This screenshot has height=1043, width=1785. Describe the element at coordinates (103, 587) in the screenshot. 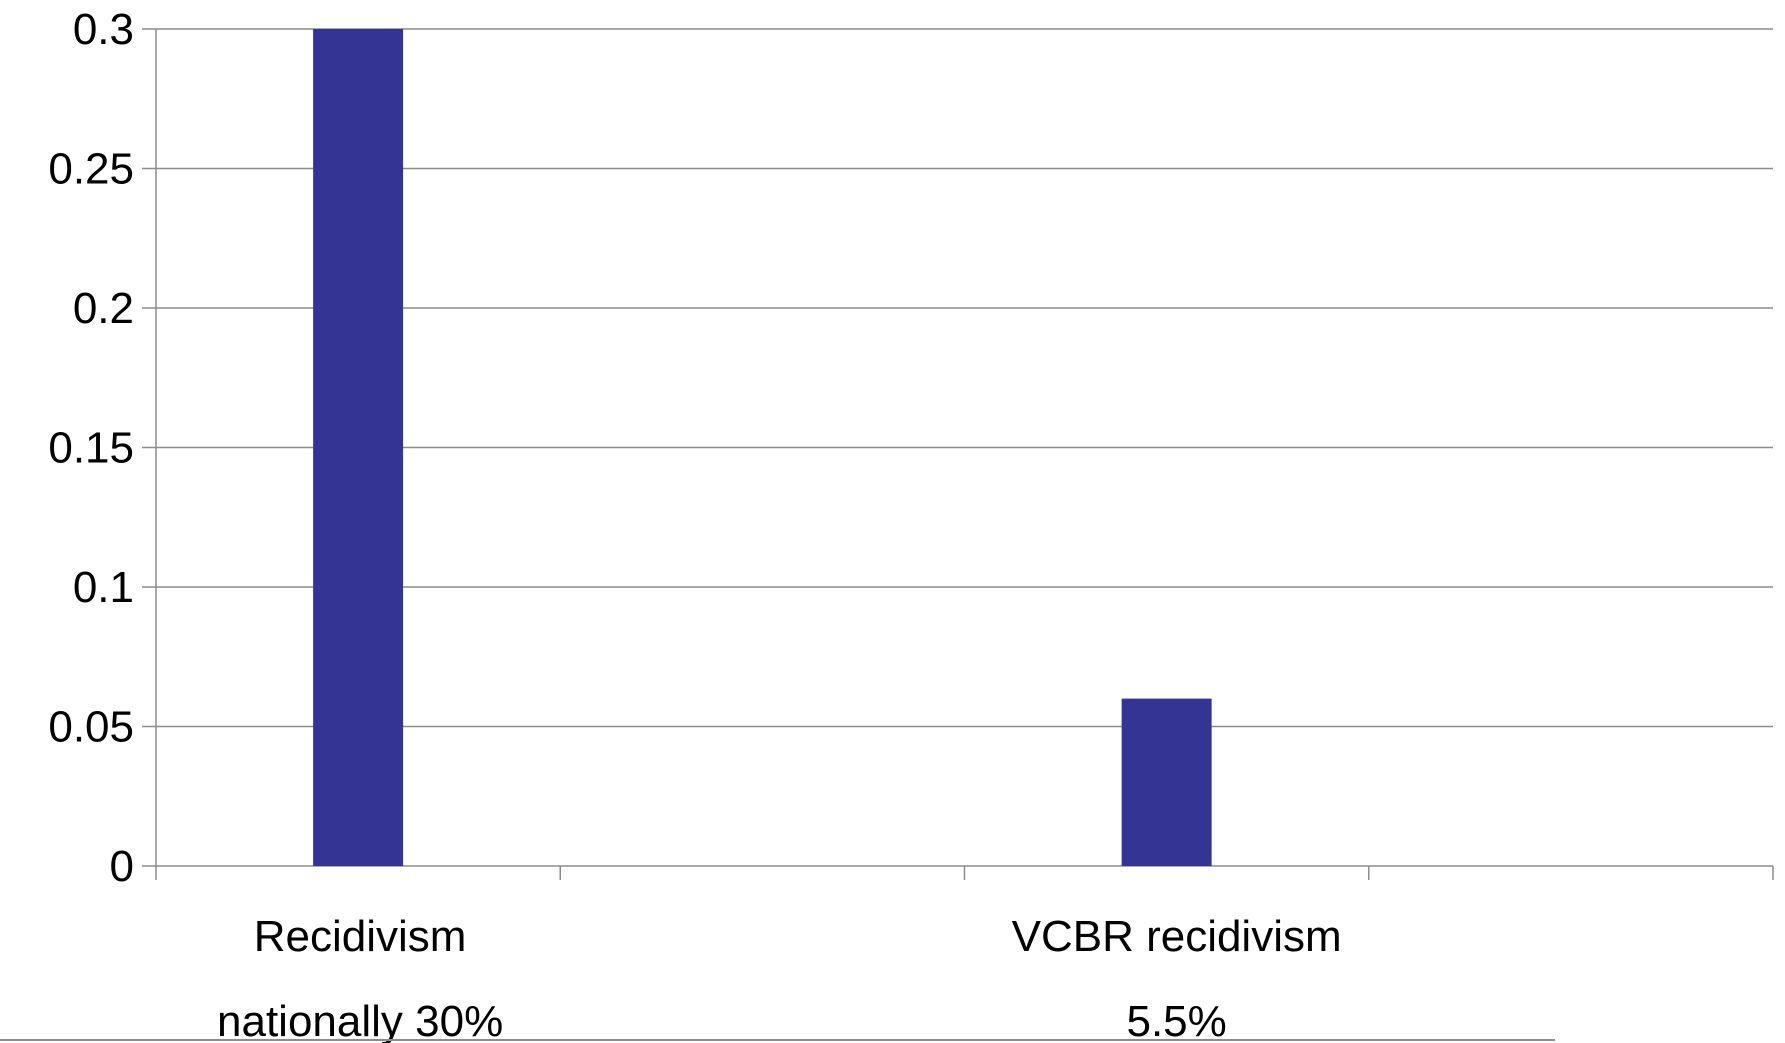

I see `y-tick-label: 0.1` at that location.